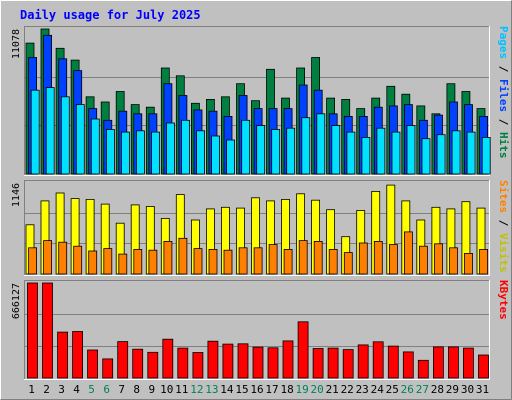 The width and height of the screenshot is (512, 400). What do you see at coordinates (196, 389) in the screenshot?
I see `x-tick-label-day-12: 12` at bounding box center [196, 389].